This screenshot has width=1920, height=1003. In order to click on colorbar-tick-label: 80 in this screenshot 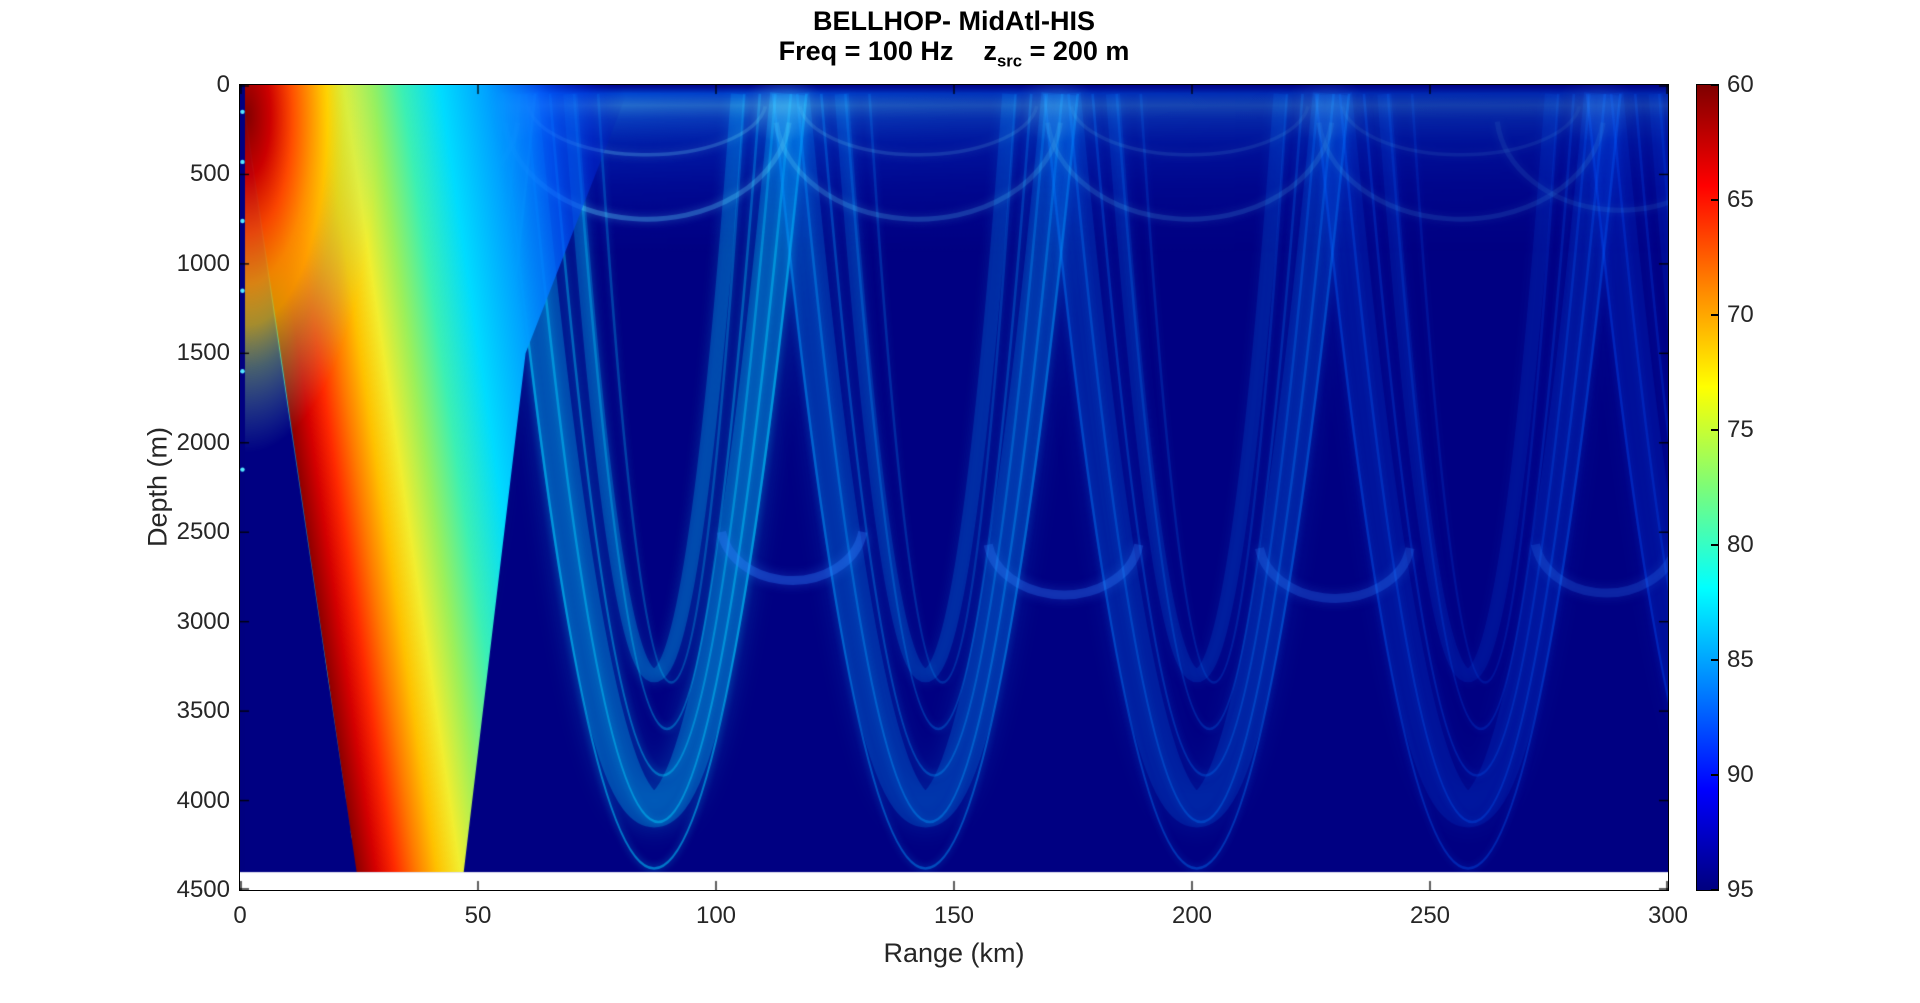, I will do `click(1740, 544)`.